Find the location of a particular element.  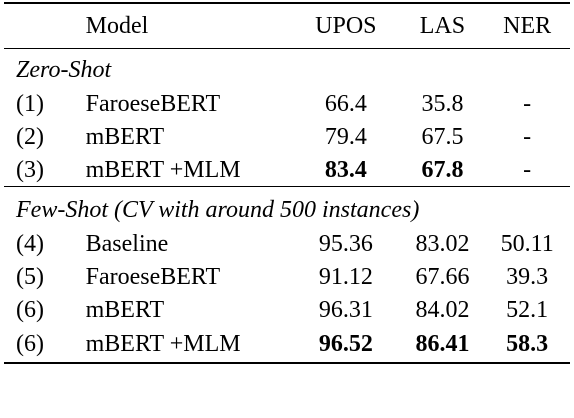

header-model: Model is located at coordinates (185, 25).